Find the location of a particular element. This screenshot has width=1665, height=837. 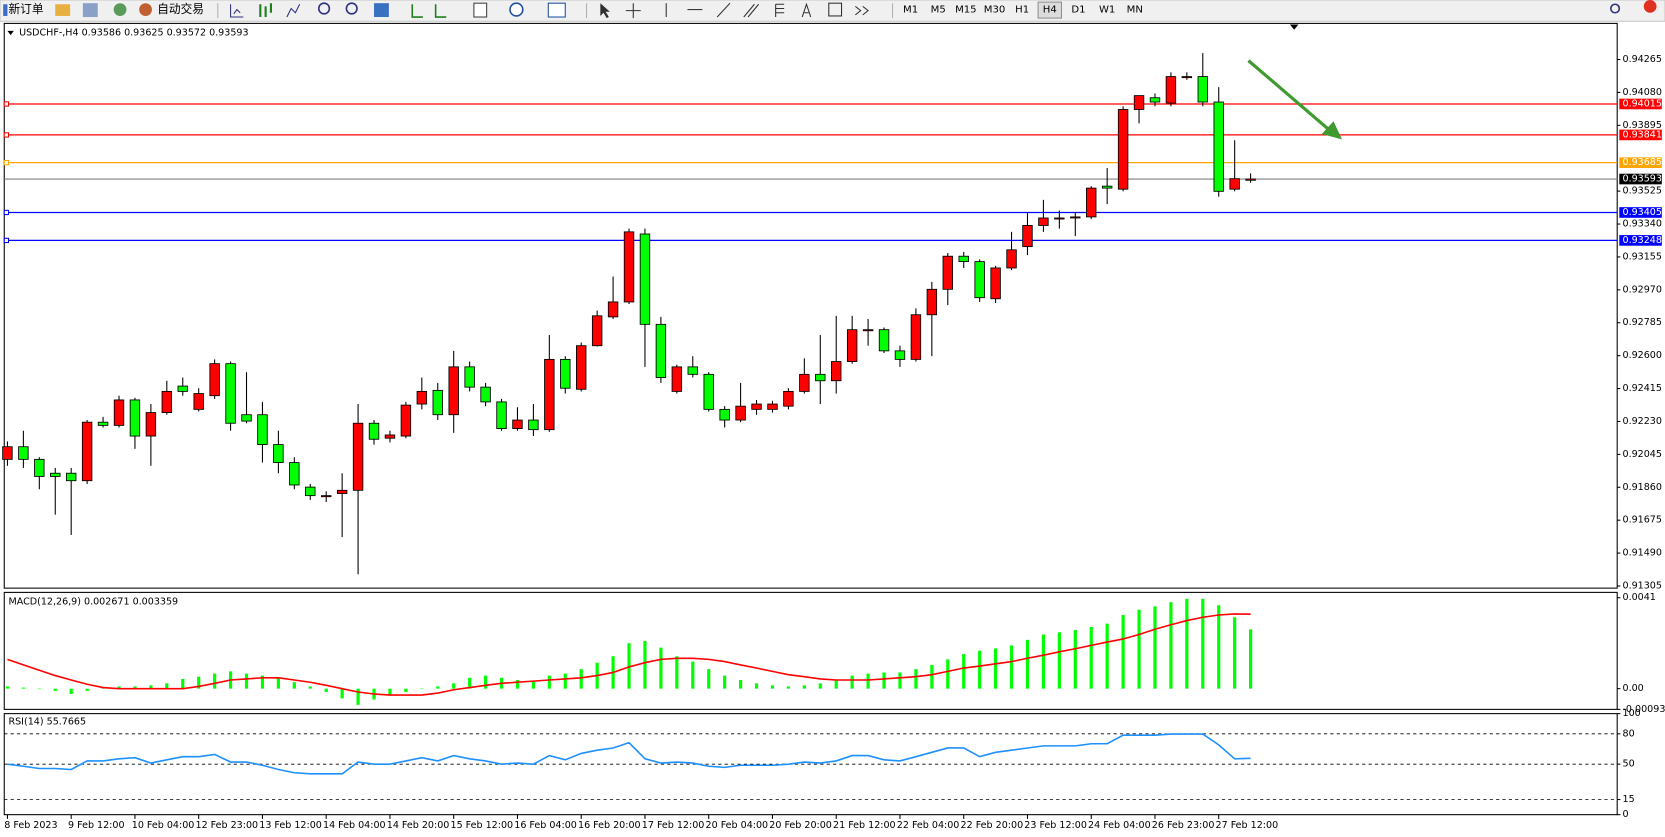

x-tick-label: 27 Feb 12:00 is located at coordinates (1247, 825).